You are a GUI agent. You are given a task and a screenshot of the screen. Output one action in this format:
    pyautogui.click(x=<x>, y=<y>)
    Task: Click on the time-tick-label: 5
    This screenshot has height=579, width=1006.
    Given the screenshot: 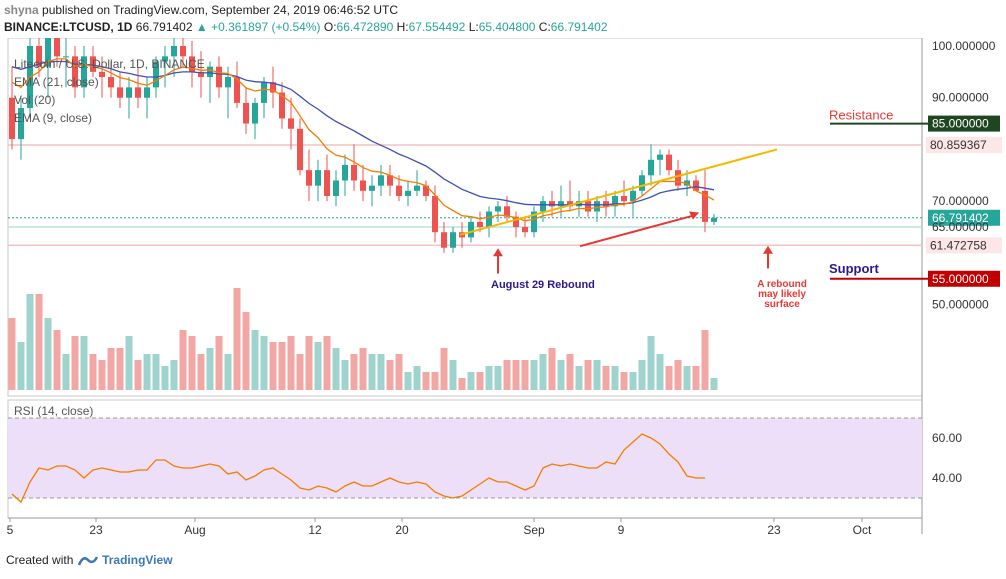 What is the action you would take?
    pyautogui.click(x=10, y=530)
    